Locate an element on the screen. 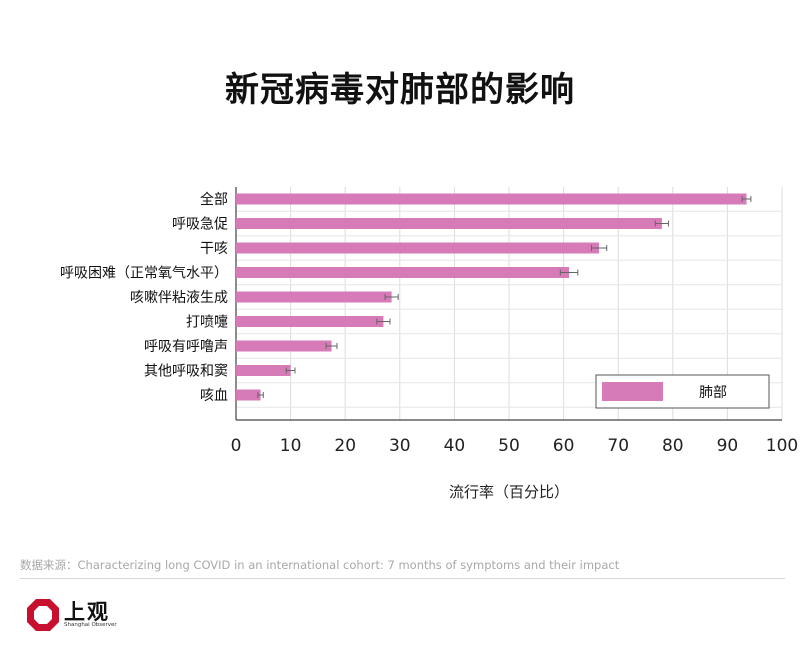 This screenshot has height=651, width=800. category-label: 咳嗽伴粘液生成 is located at coordinates (179, 298).